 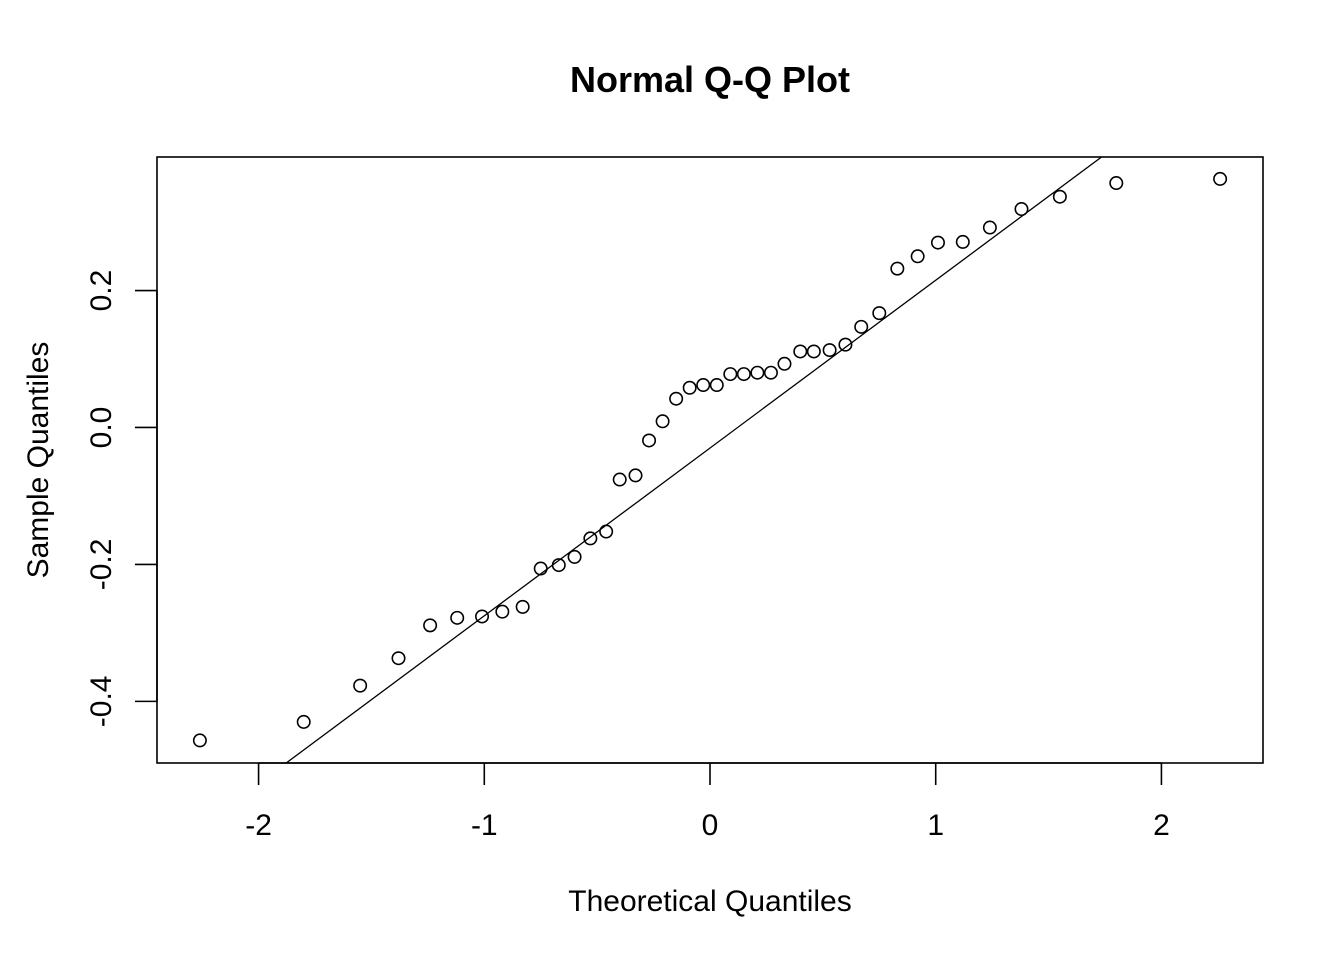 What do you see at coordinates (710, 825) in the screenshot?
I see `x-tick-label: 0` at bounding box center [710, 825].